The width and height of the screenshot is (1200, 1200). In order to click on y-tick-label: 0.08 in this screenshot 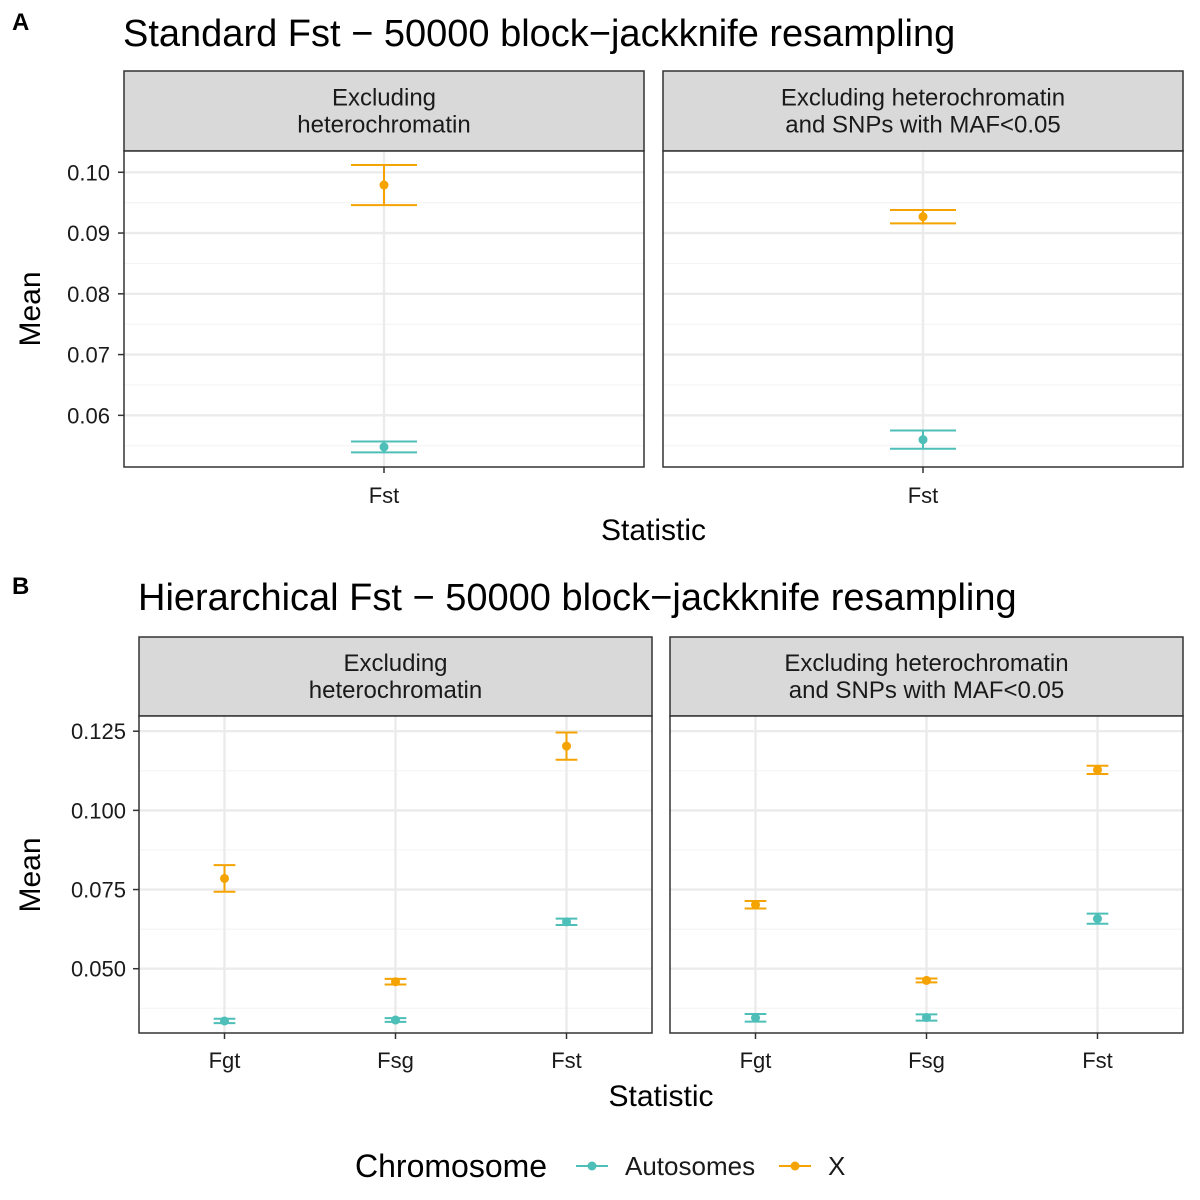, I will do `click(88, 294)`.